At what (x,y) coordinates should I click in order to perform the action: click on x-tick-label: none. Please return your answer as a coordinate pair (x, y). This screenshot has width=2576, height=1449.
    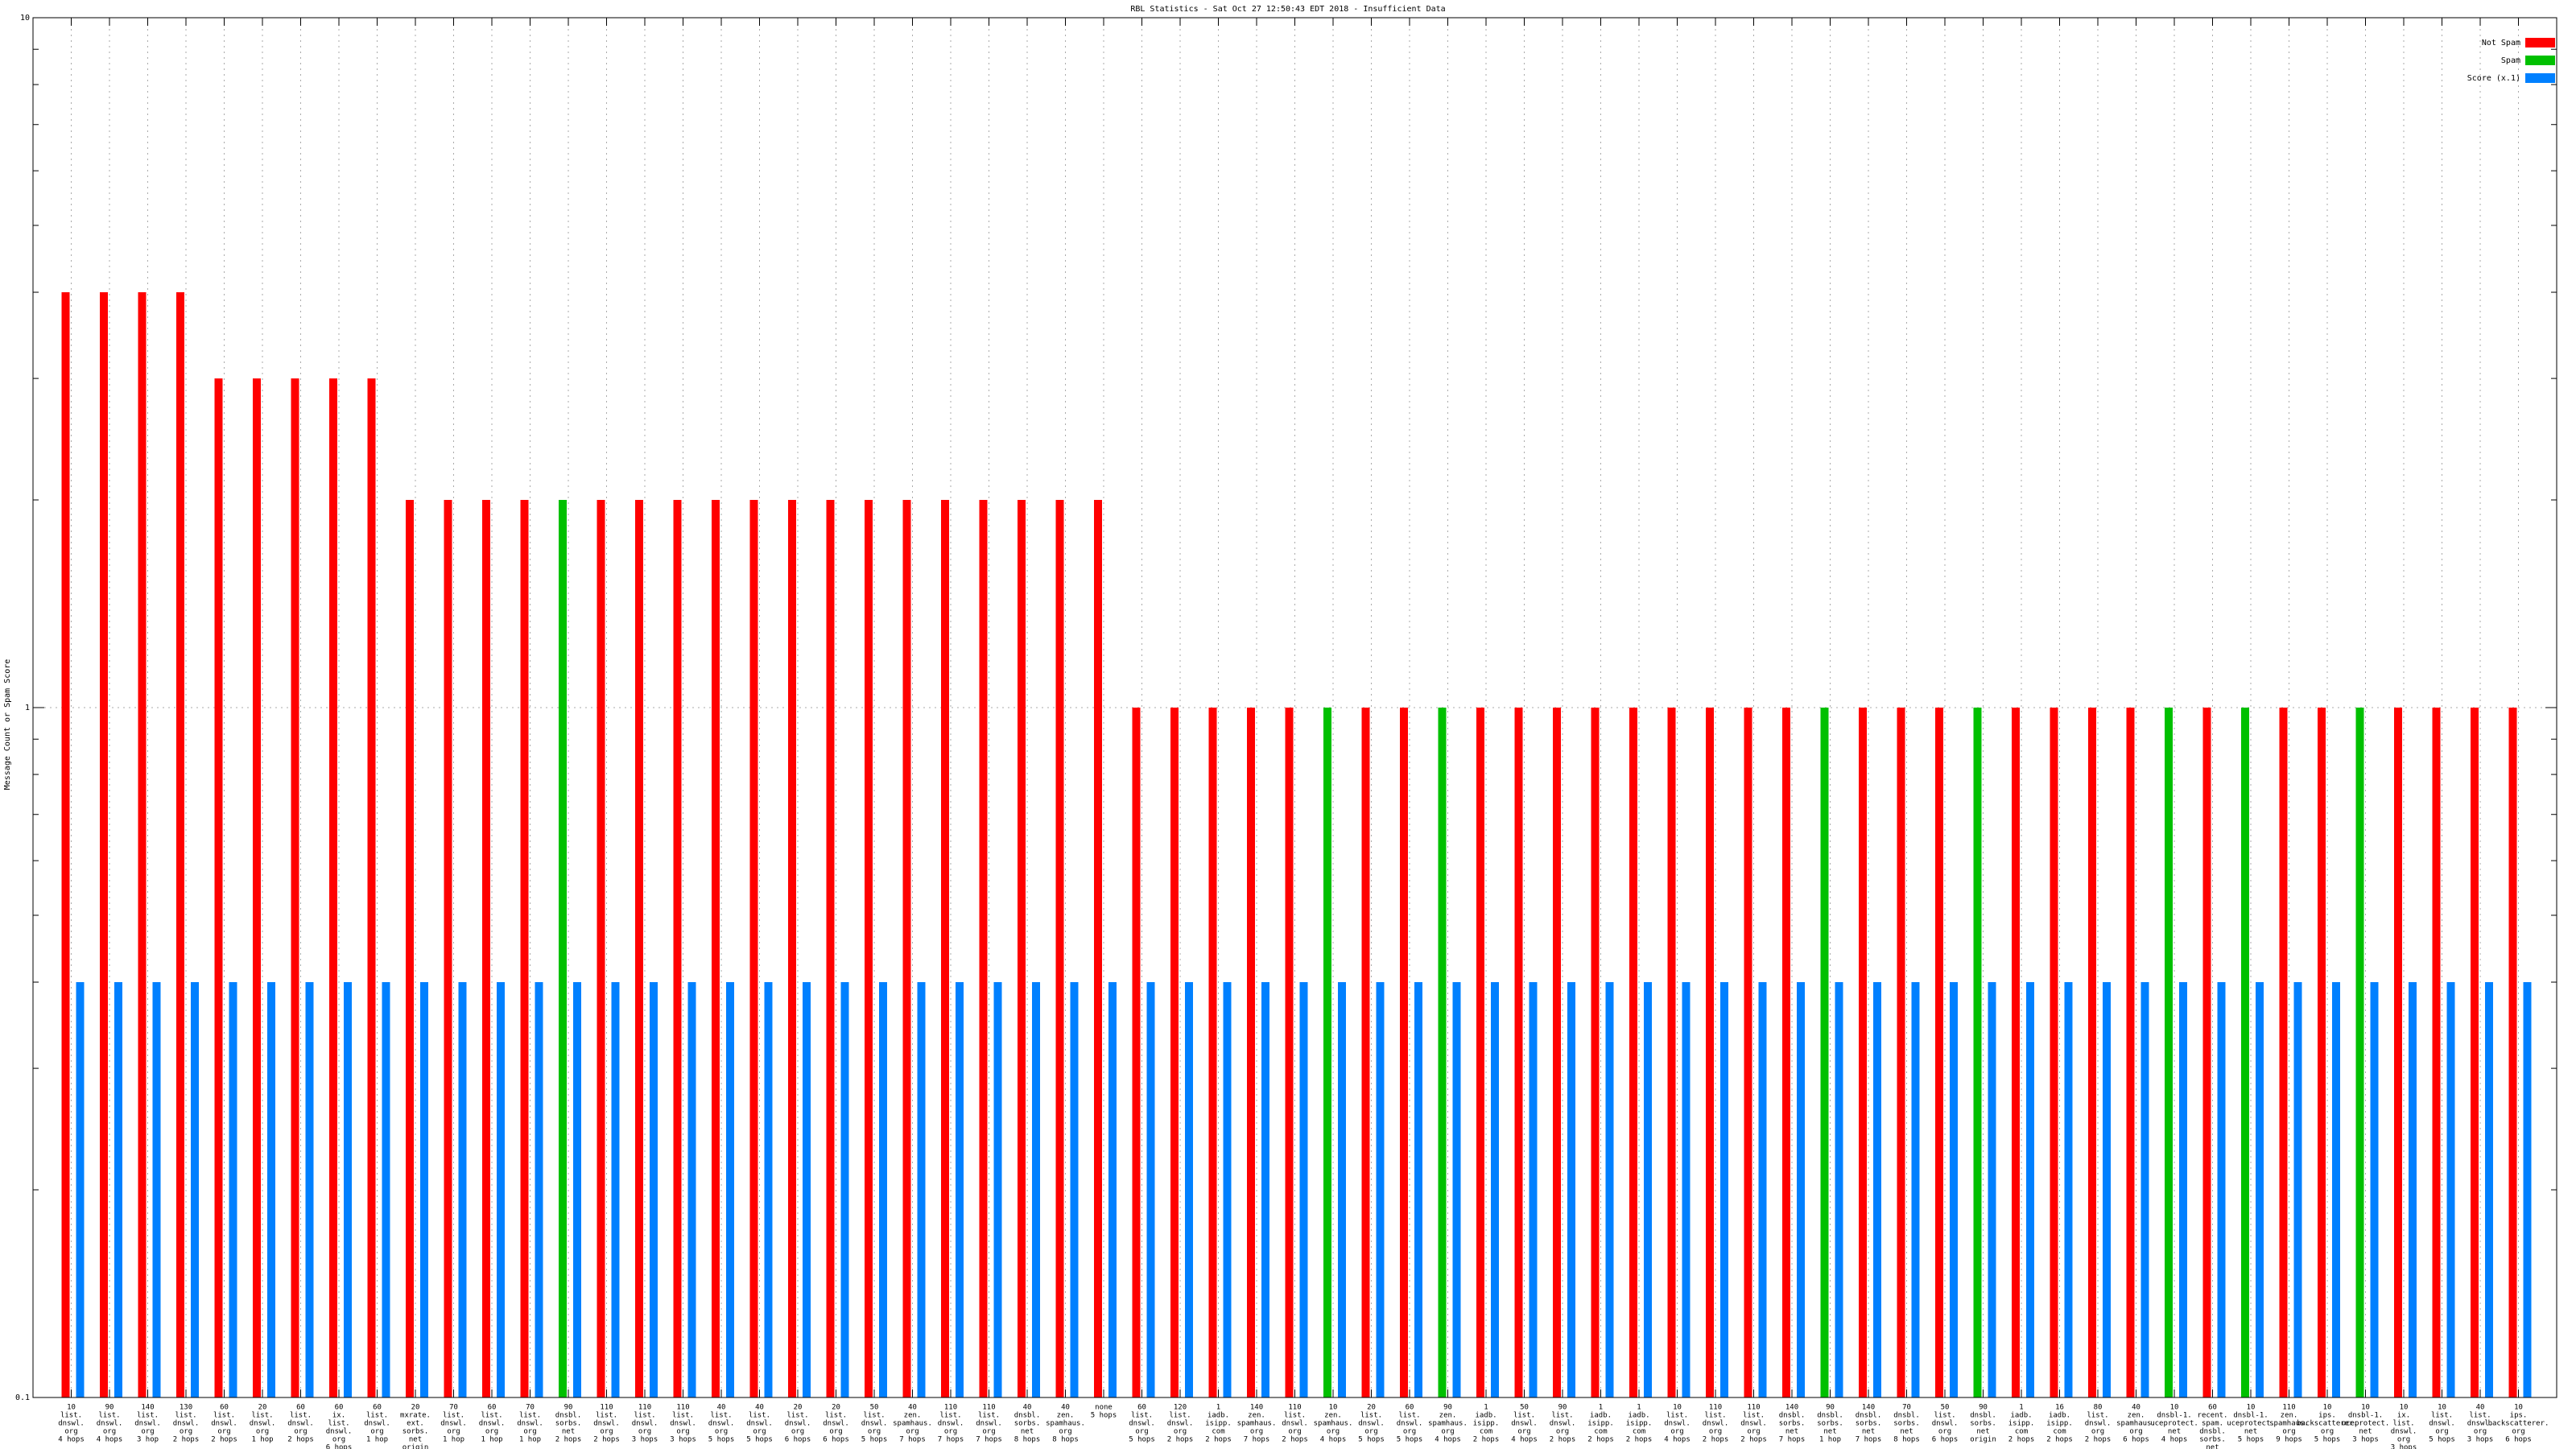
    Looking at the image, I should click on (1104, 1408).